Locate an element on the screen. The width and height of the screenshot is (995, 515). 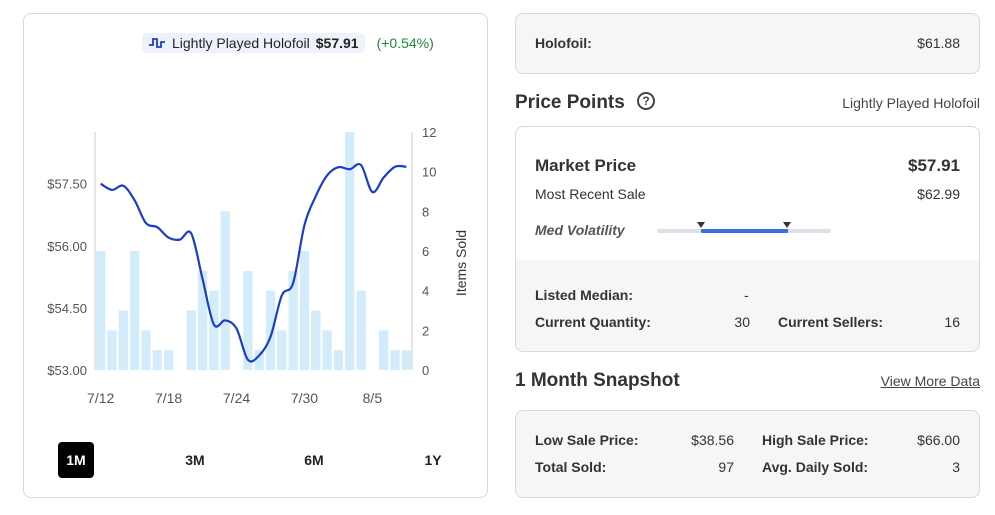
snapshot-title: 1 Month Snapshot is located at coordinates (597, 380).